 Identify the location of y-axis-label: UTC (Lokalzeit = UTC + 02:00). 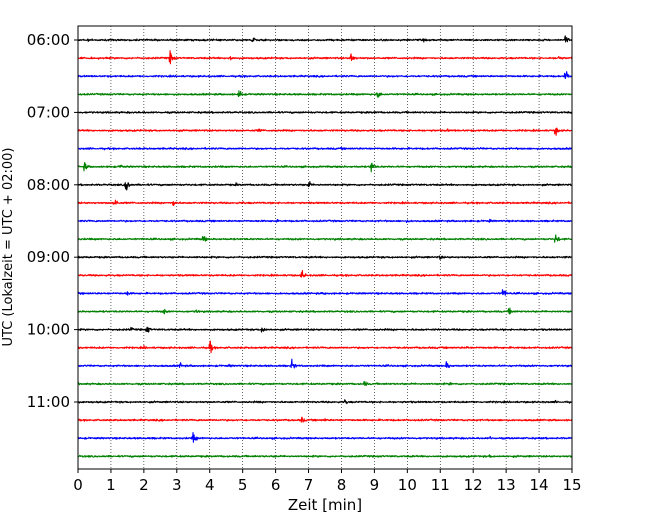
(8, 247).